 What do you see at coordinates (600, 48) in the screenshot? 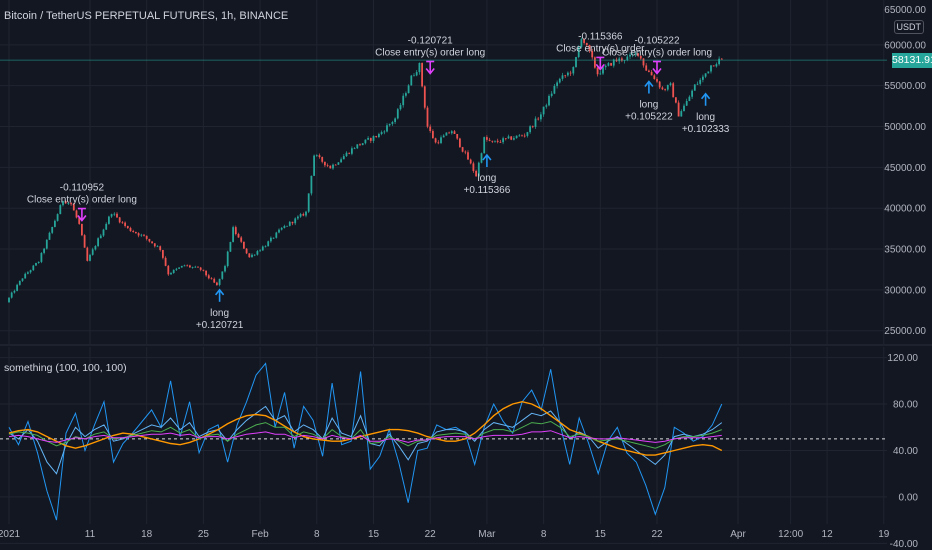
I see `annotation-text: Close entry(s) order` at bounding box center [600, 48].